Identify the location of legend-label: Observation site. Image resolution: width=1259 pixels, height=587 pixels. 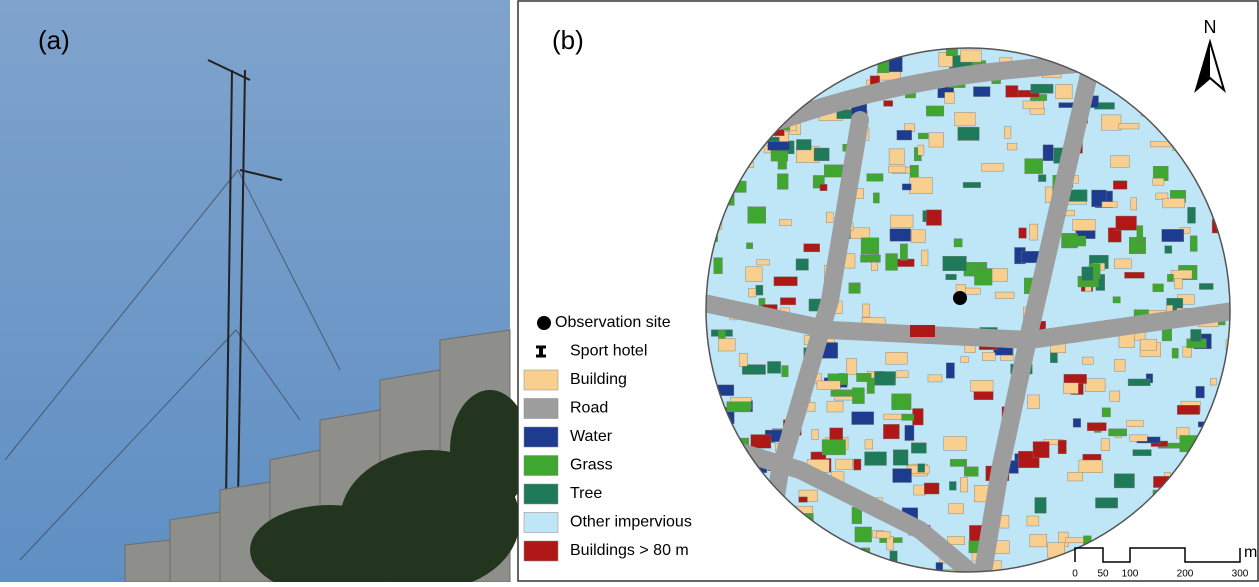
(613, 322).